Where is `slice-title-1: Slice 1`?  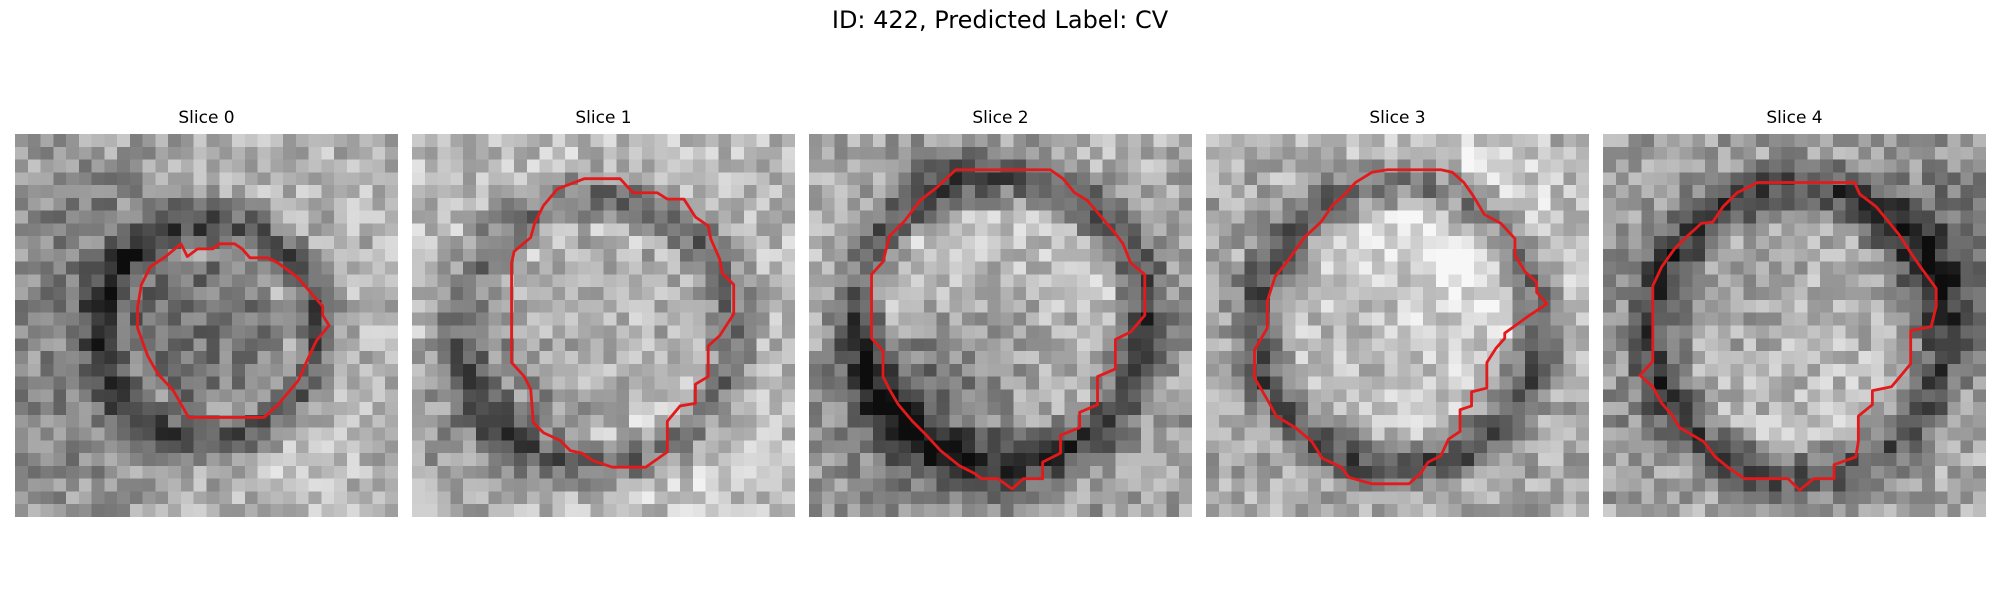 slice-title-1: Slice 1 is located at coordinates (603, 118).